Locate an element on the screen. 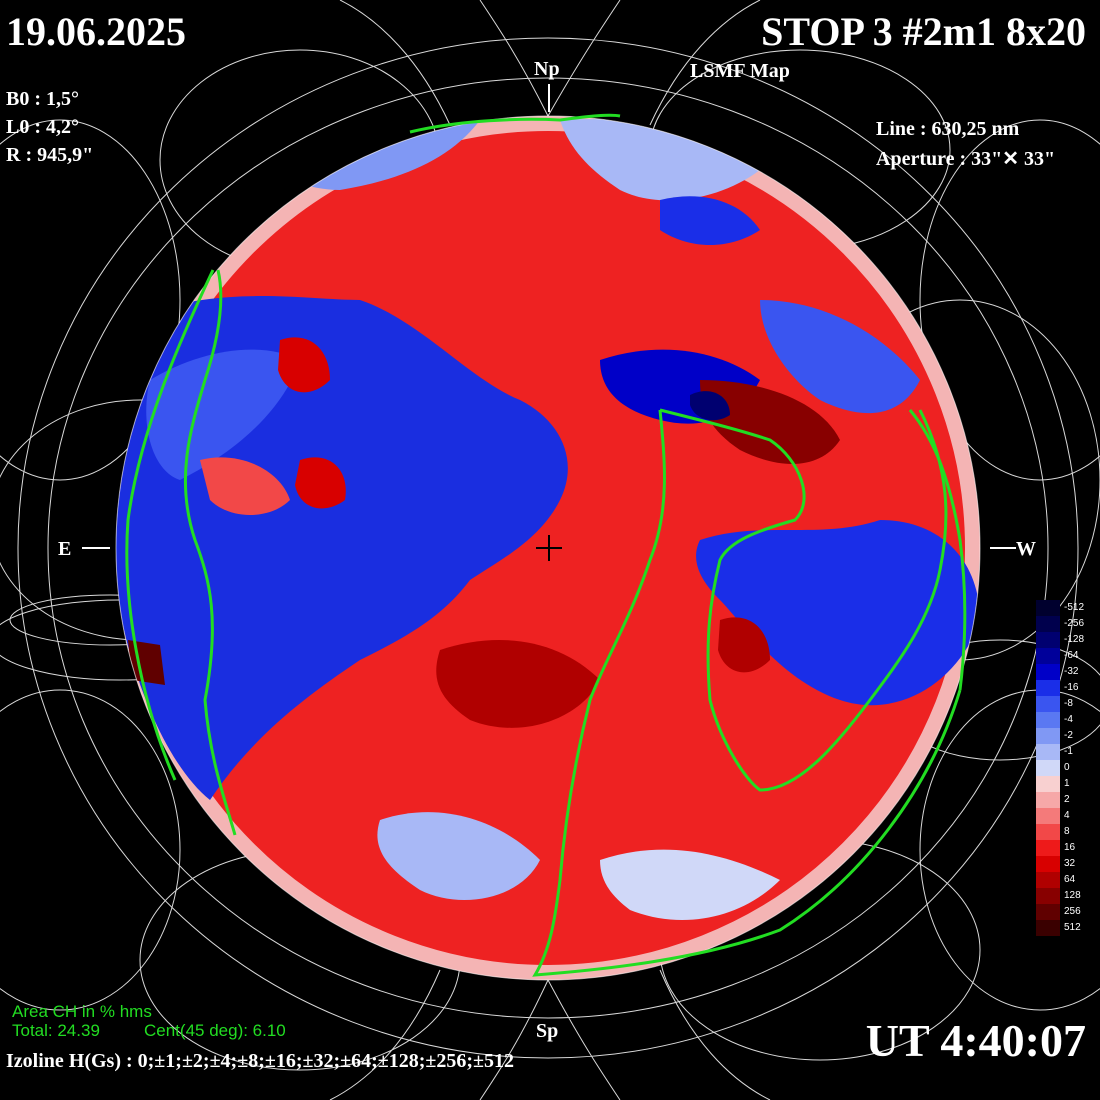  south-pole-label: Sp is located at coordinates (547, 1031).